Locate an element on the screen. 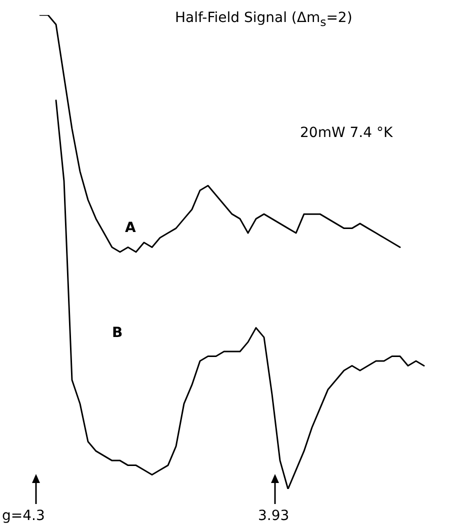  text: 3.93 is located at coordinates (274, 516).